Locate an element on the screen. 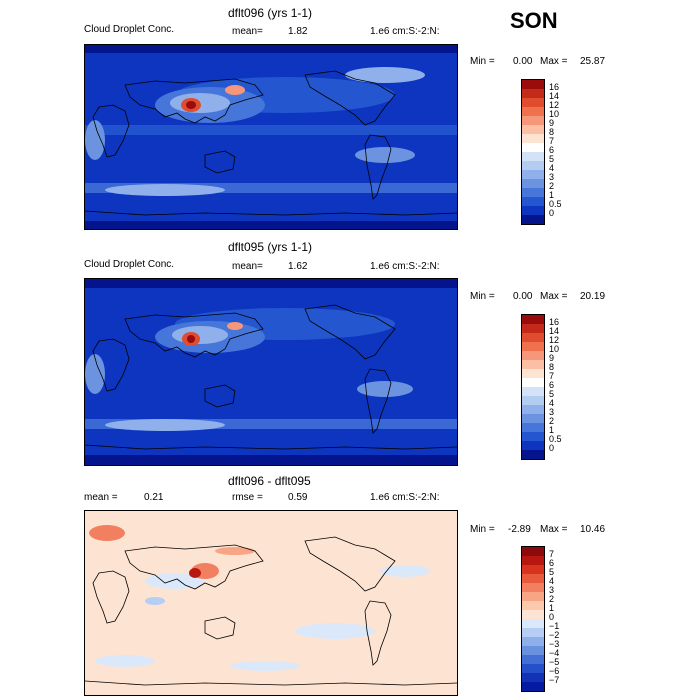  colorbar-tick-label: 9 is located at coordinates (552, 123).